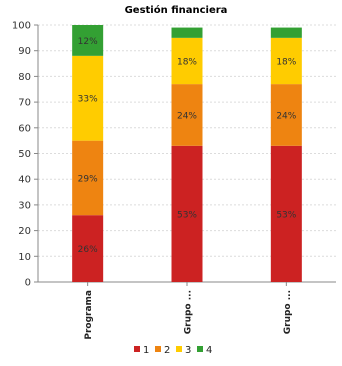  Describe the element at coordinates (209, 350) in the screenshot. I see `legend-label-4: 4` at that location.